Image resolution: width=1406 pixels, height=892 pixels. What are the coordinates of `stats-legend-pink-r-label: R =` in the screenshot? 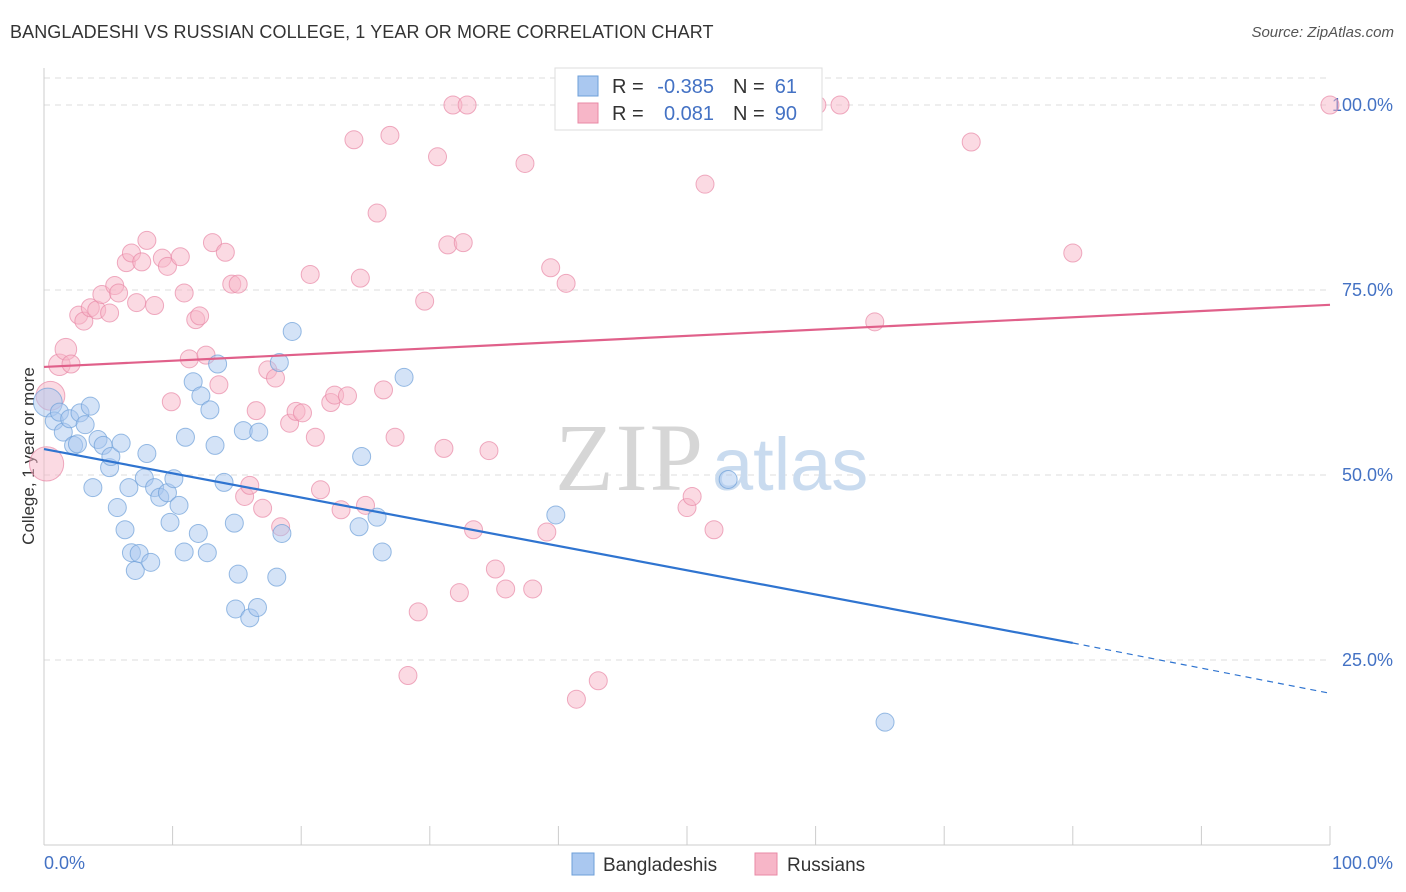 It's located at (628, 114).